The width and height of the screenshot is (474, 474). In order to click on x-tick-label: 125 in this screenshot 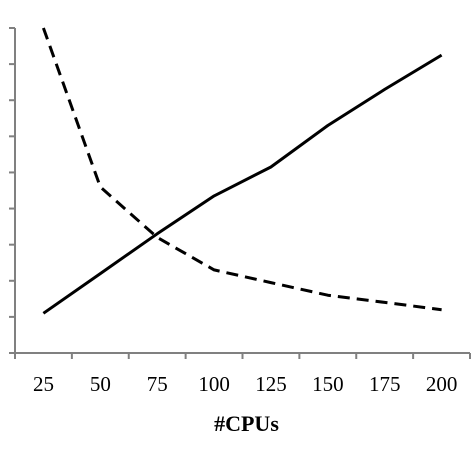, I will do `click(271, 384)`.